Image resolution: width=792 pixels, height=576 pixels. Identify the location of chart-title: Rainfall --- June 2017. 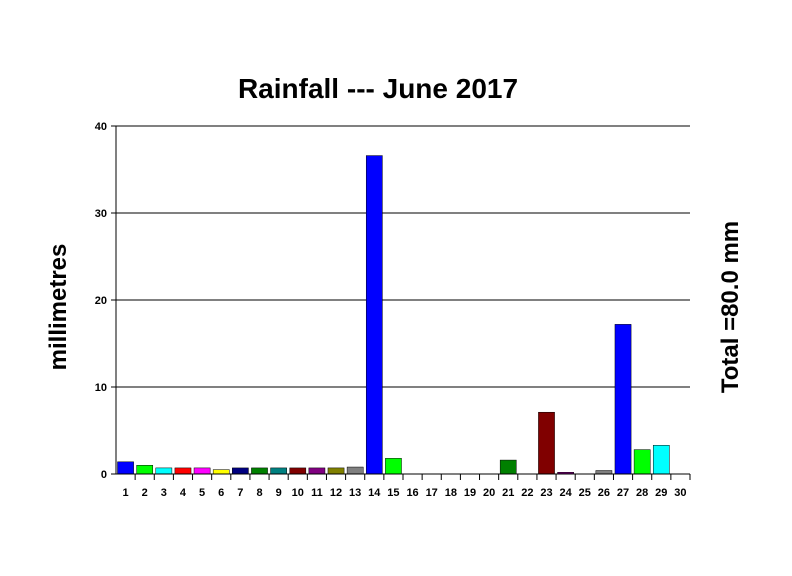
(378, 88).